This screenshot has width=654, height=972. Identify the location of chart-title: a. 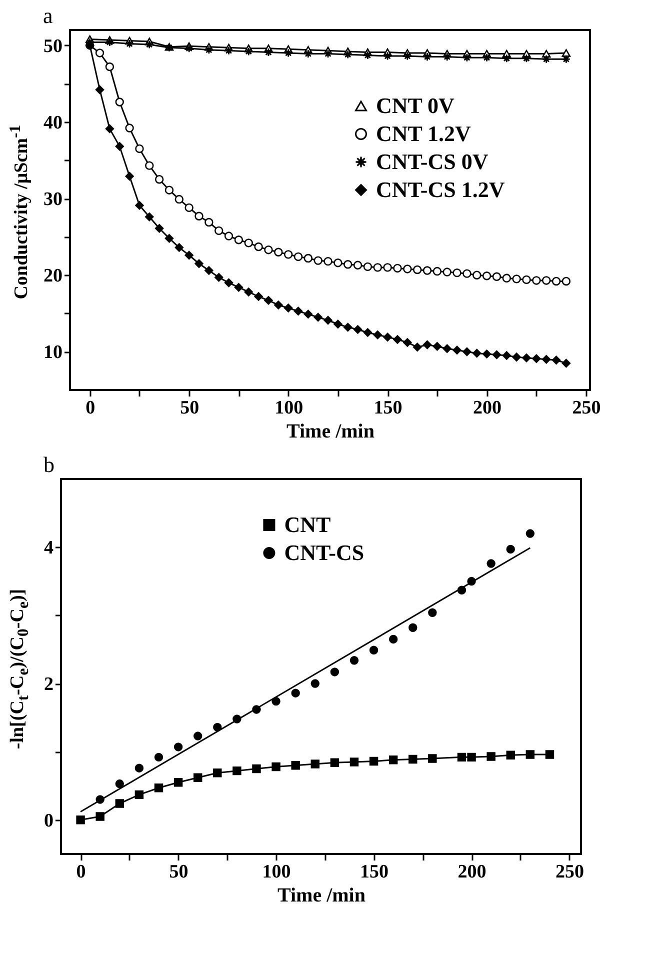
(48, 15).